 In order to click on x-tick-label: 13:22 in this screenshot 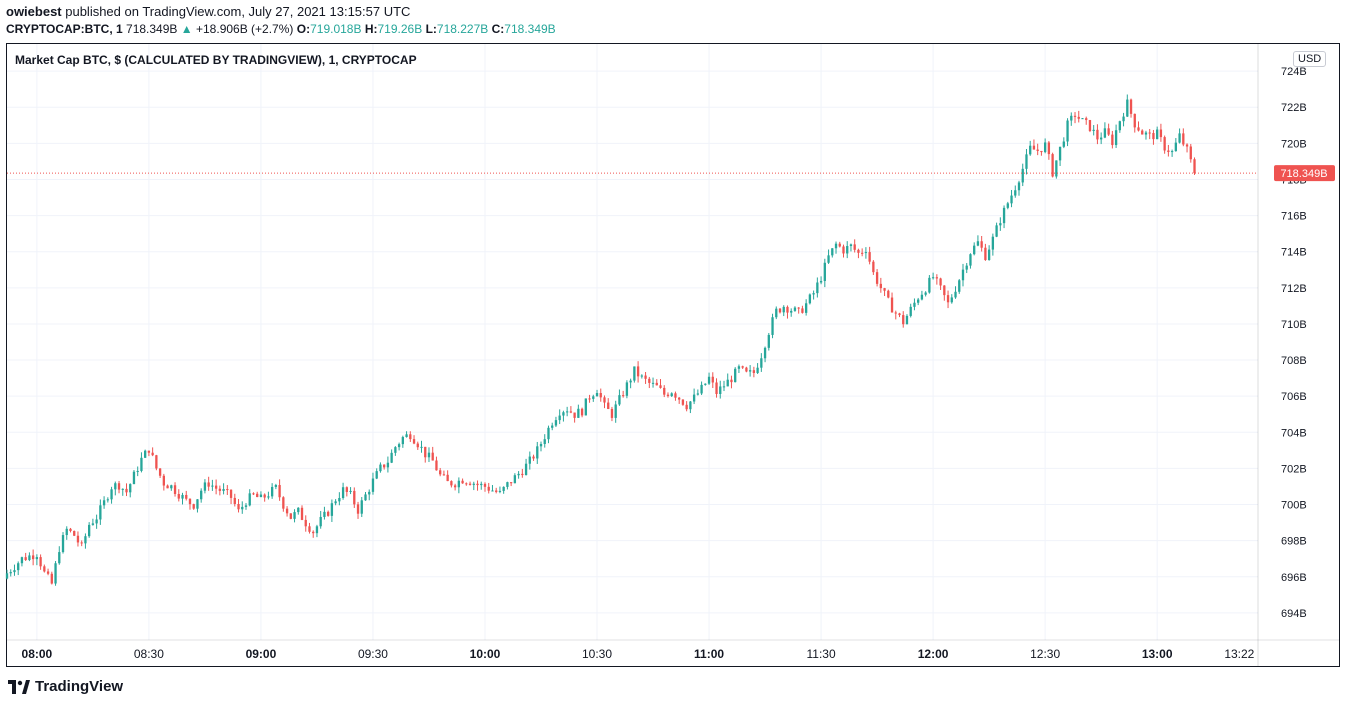, I will do `click(1239, 654)`.